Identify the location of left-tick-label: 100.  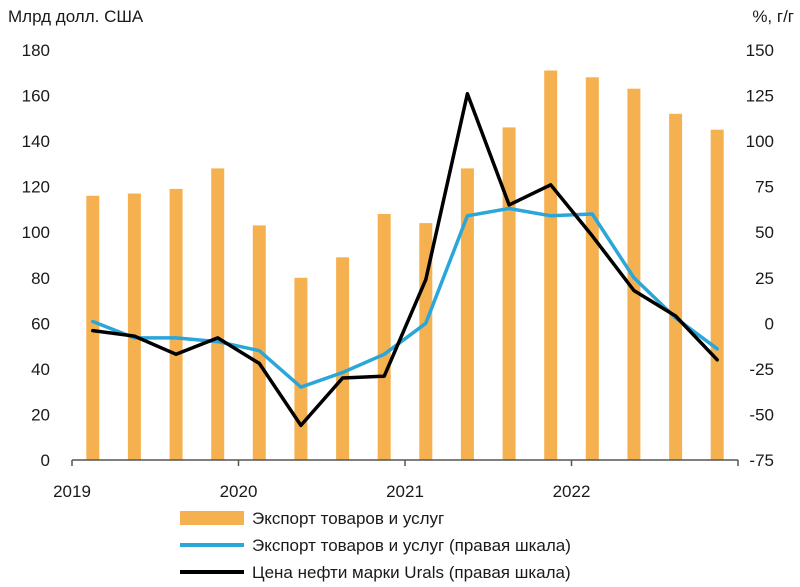
(36, 232).